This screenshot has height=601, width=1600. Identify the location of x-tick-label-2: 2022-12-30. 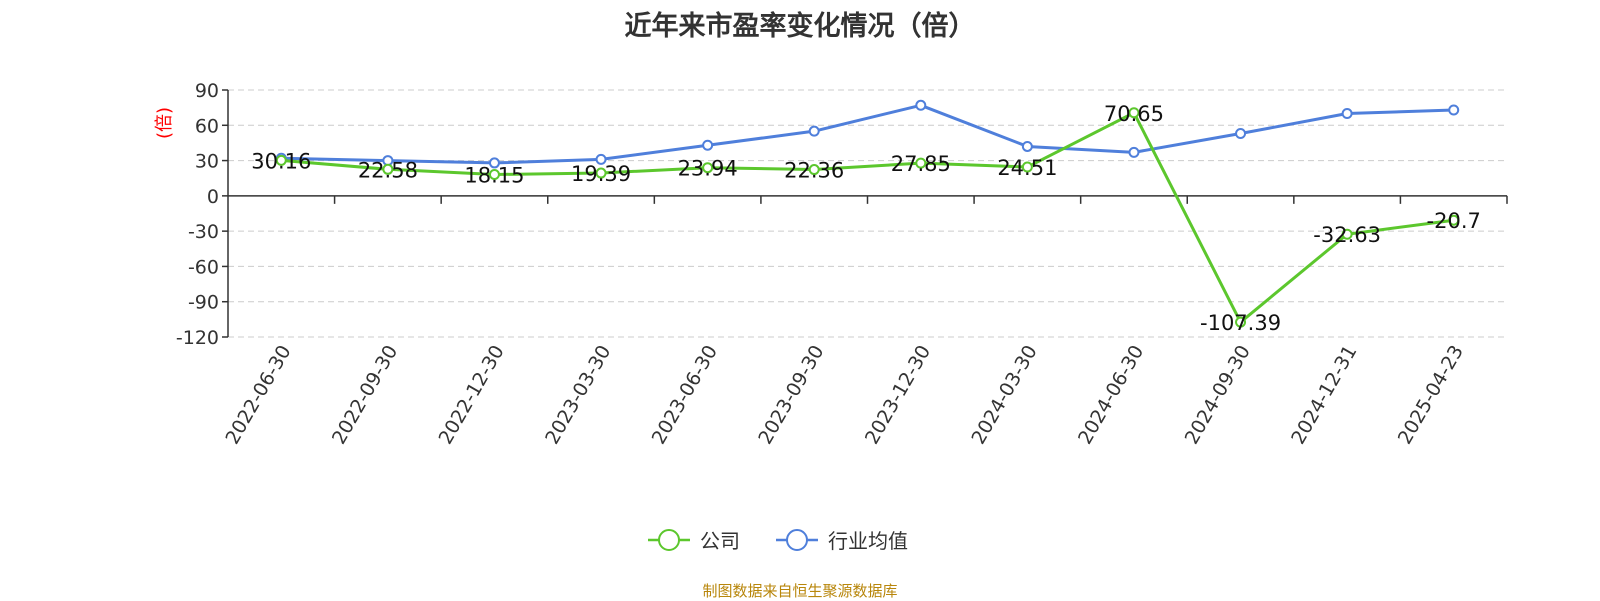
(472, 395).